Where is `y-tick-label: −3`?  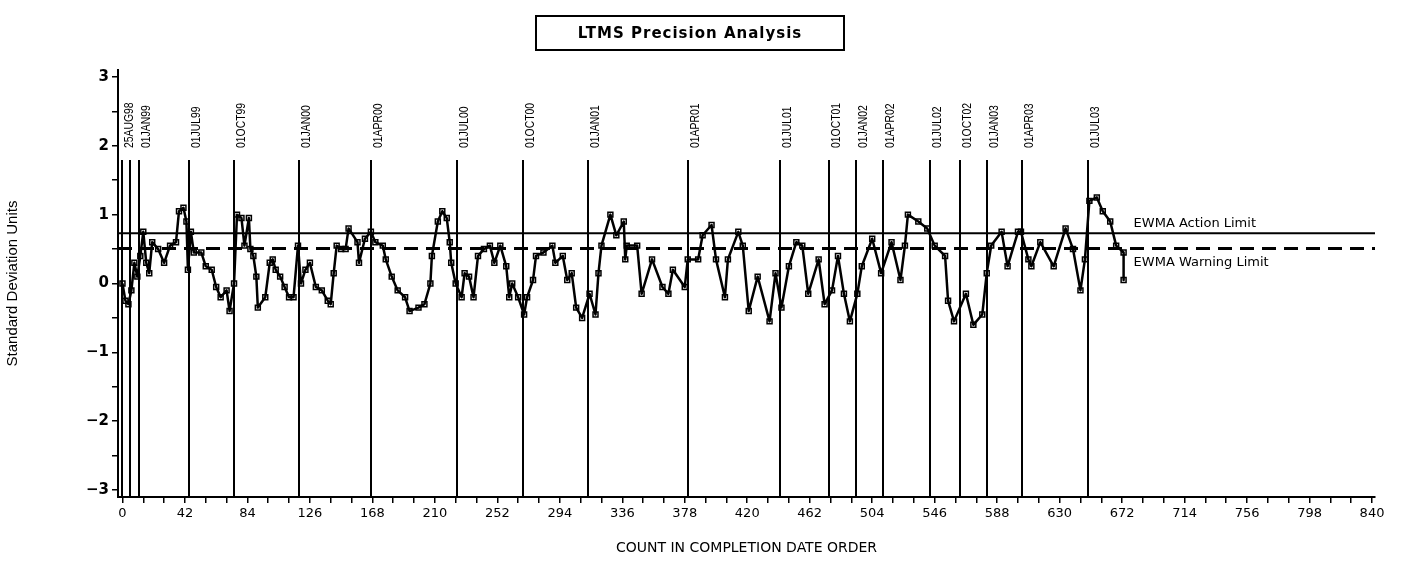
y-tick-label: −3 is located at coordinates (97, 489).